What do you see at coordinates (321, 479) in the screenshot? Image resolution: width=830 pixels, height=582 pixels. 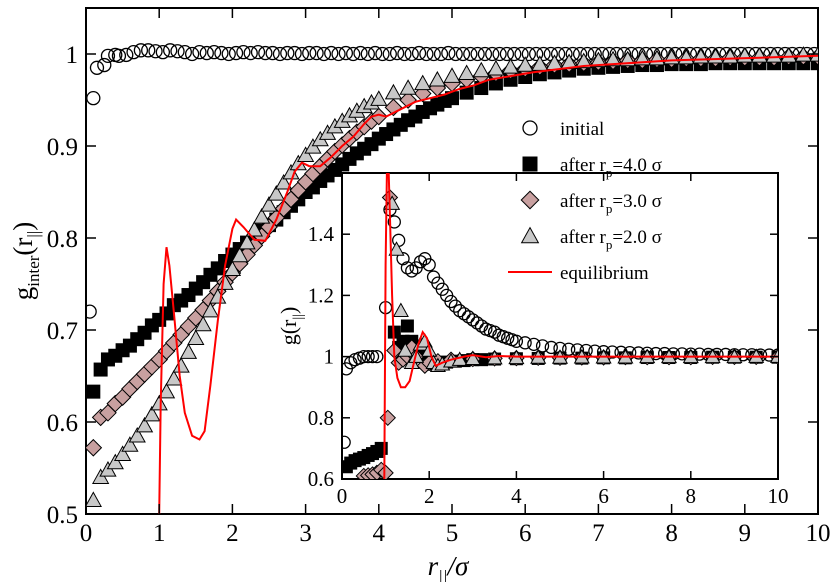 I see `inset-y-tick-label: 0.6` at bounding box center [321, 479].